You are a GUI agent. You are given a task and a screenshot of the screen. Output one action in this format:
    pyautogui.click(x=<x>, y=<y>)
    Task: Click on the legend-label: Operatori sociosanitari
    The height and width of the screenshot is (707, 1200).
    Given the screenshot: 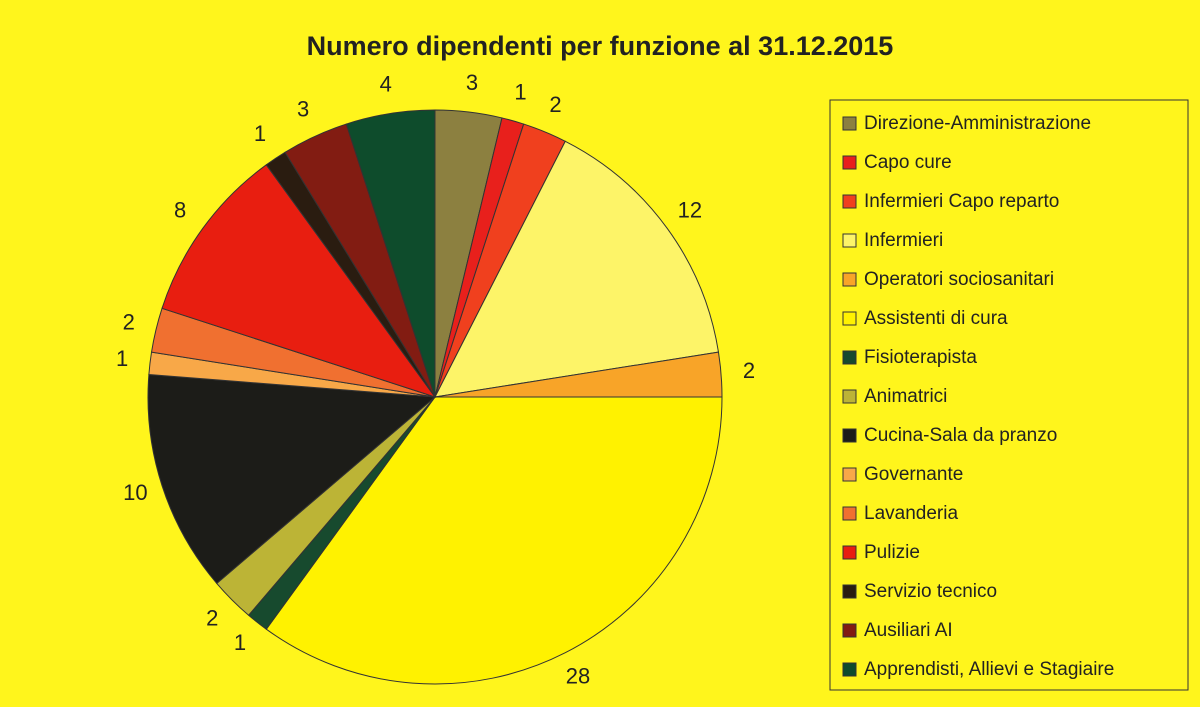 What is the action you would take?
    pyautogui.click(x=959, y=279)
    